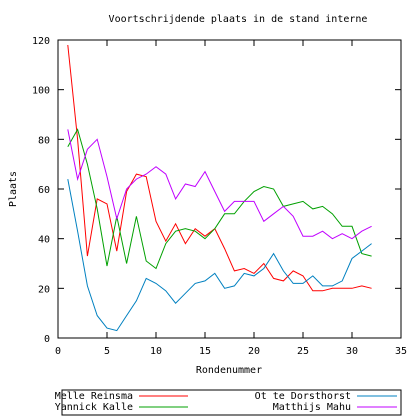 This screenshot has width=416, height=416. Describe the element at coordinates (352, 351) in the screenshot. I see `x-tick-label: 30` at that location.